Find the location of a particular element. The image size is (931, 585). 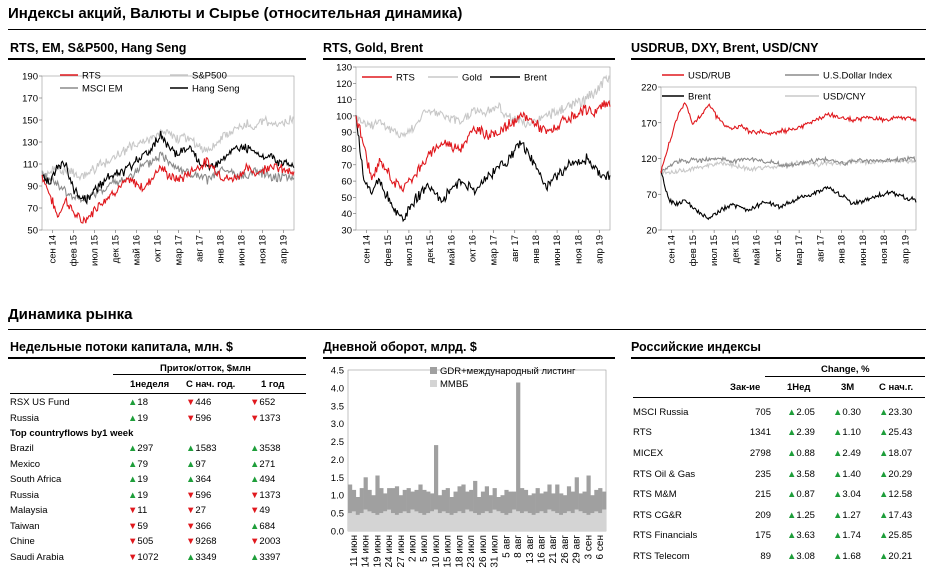

flow-value: 3349 is located at coordinates (206, 557).